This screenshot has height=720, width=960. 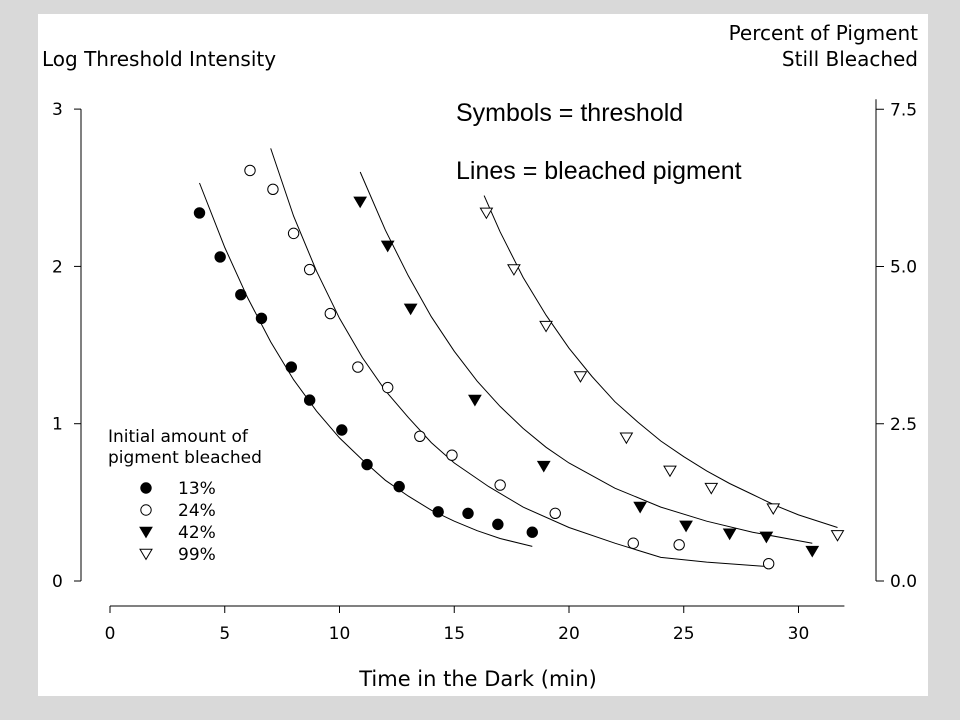 What do you see at coordinates (197, 511) in the screenshot?
I see `legend-label-24: 24%` at bounding box center [197, 511].